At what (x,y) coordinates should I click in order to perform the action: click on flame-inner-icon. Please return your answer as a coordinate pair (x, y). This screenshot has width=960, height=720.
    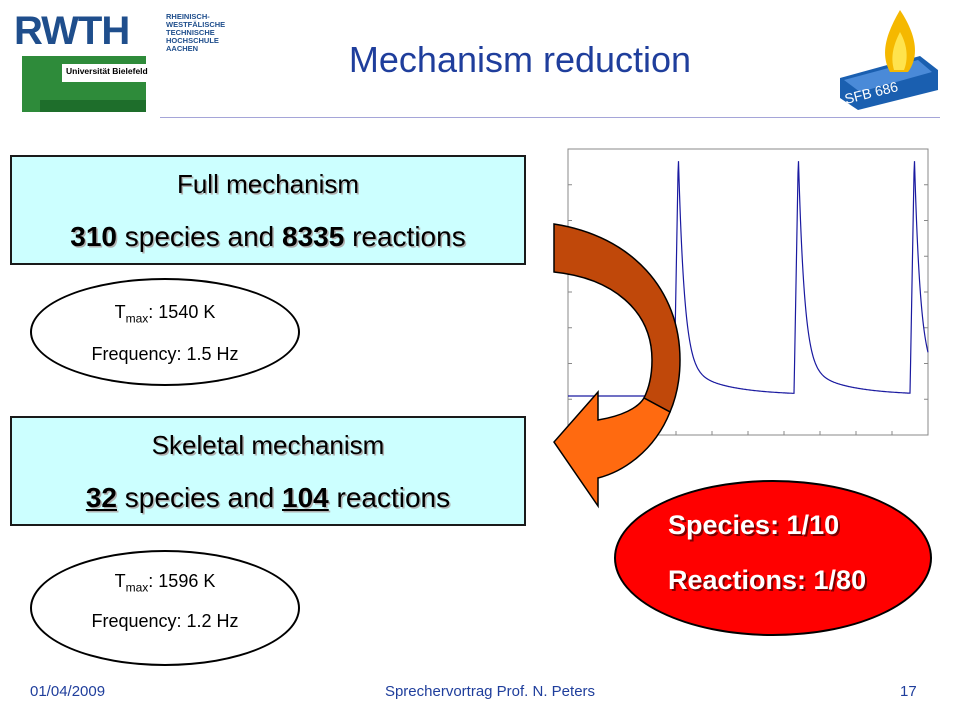
    Looking at the image, I should click on (899, 51).